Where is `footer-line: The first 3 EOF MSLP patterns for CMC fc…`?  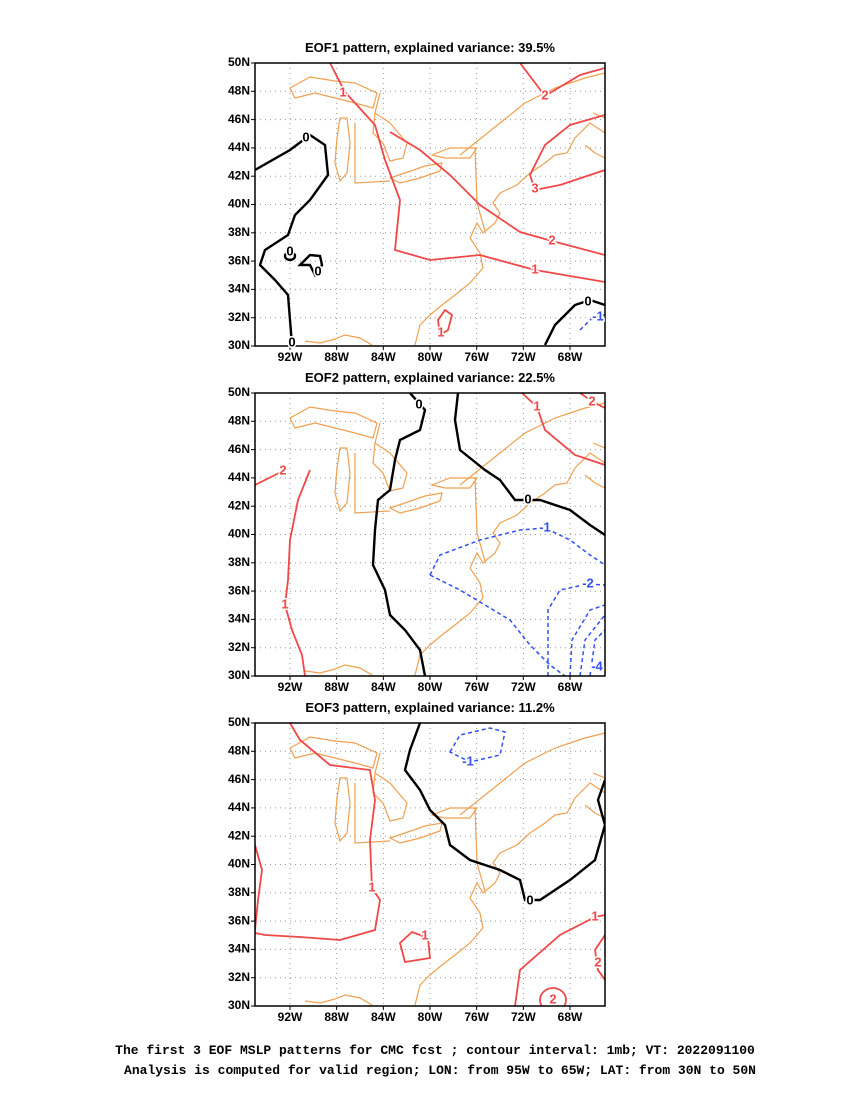
footer-line: The first 3 EOF MSLP patterns for CMC fc… is located at coordinates (435, 1050).